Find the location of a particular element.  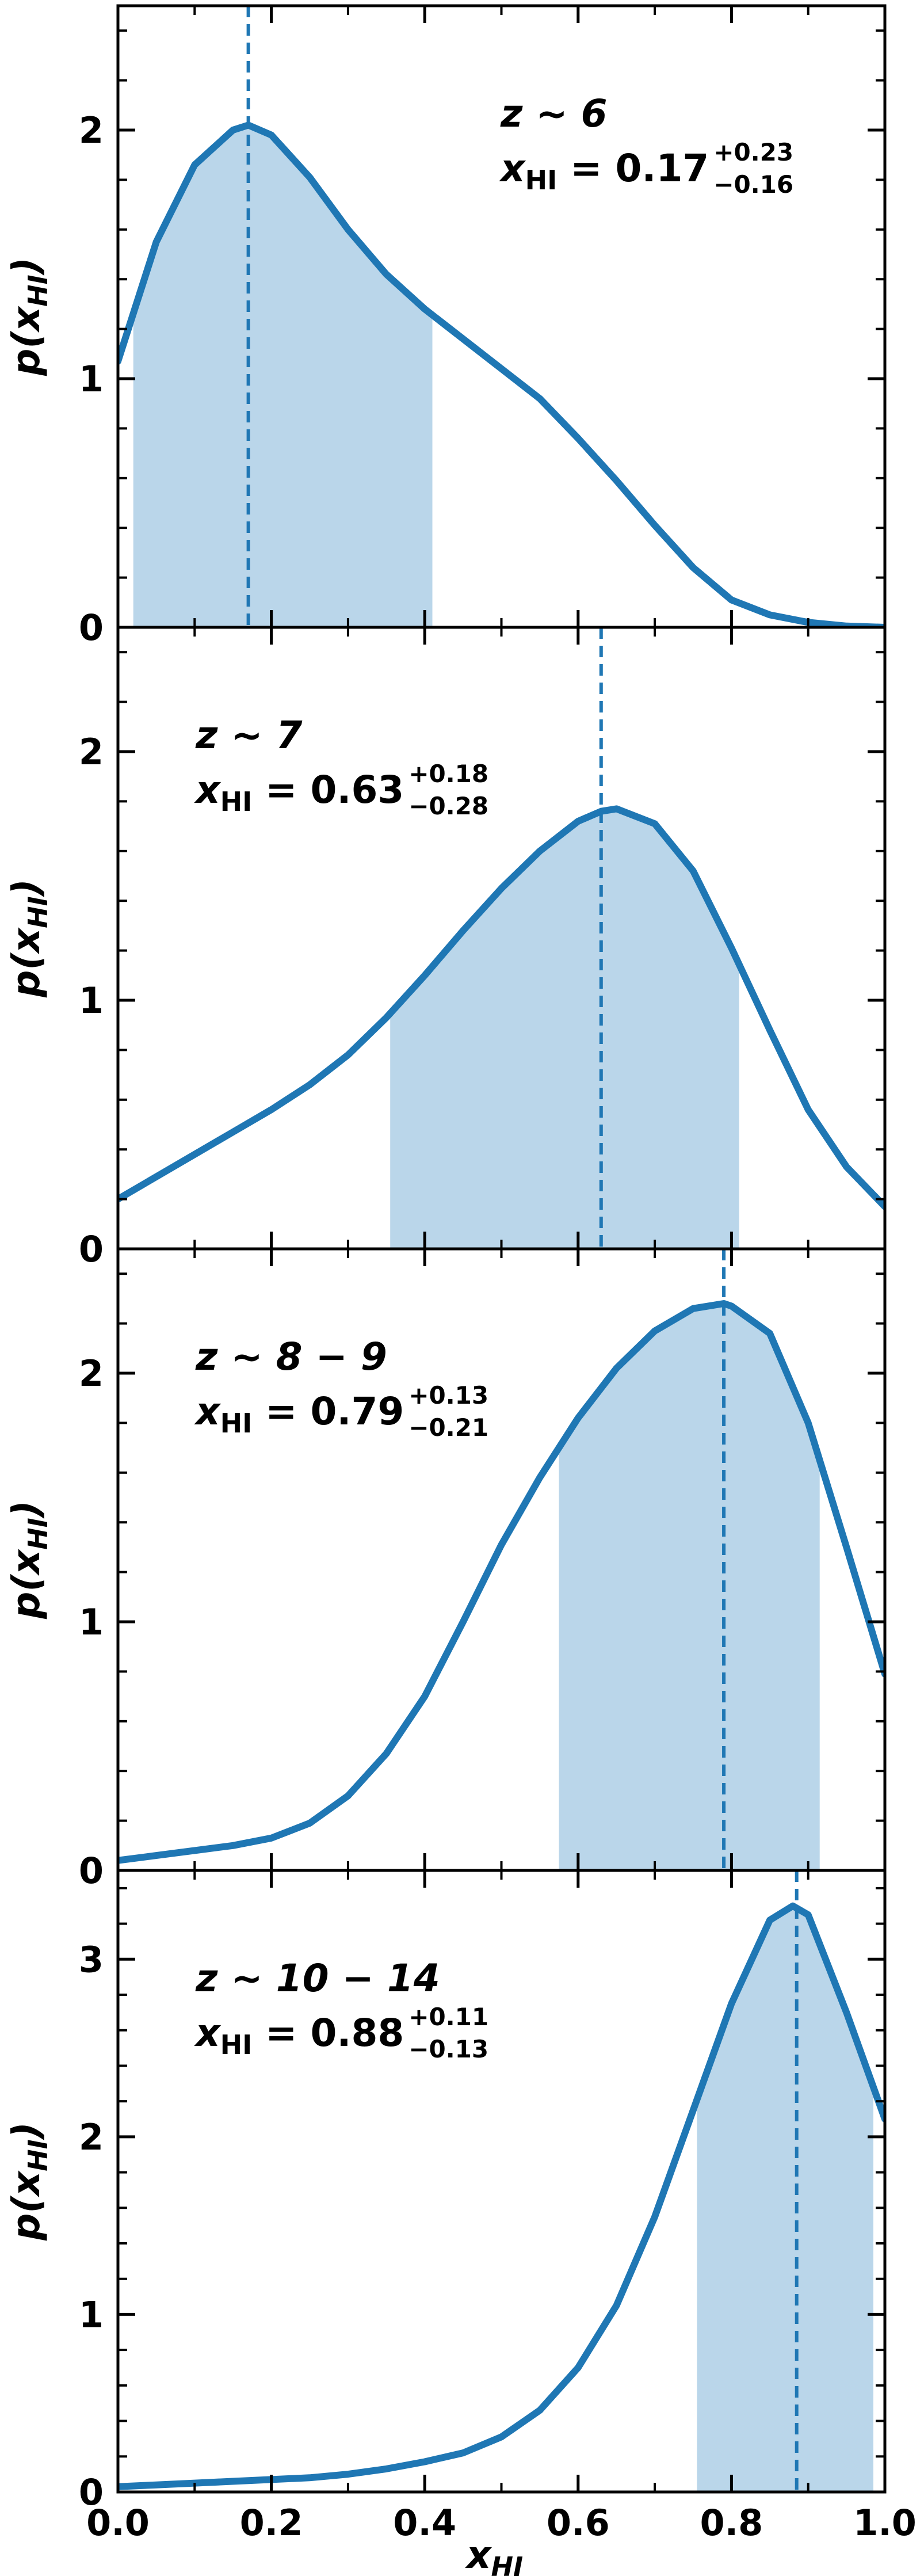

x-tick-label: 0.8 is located at coordinates (731, 2523).